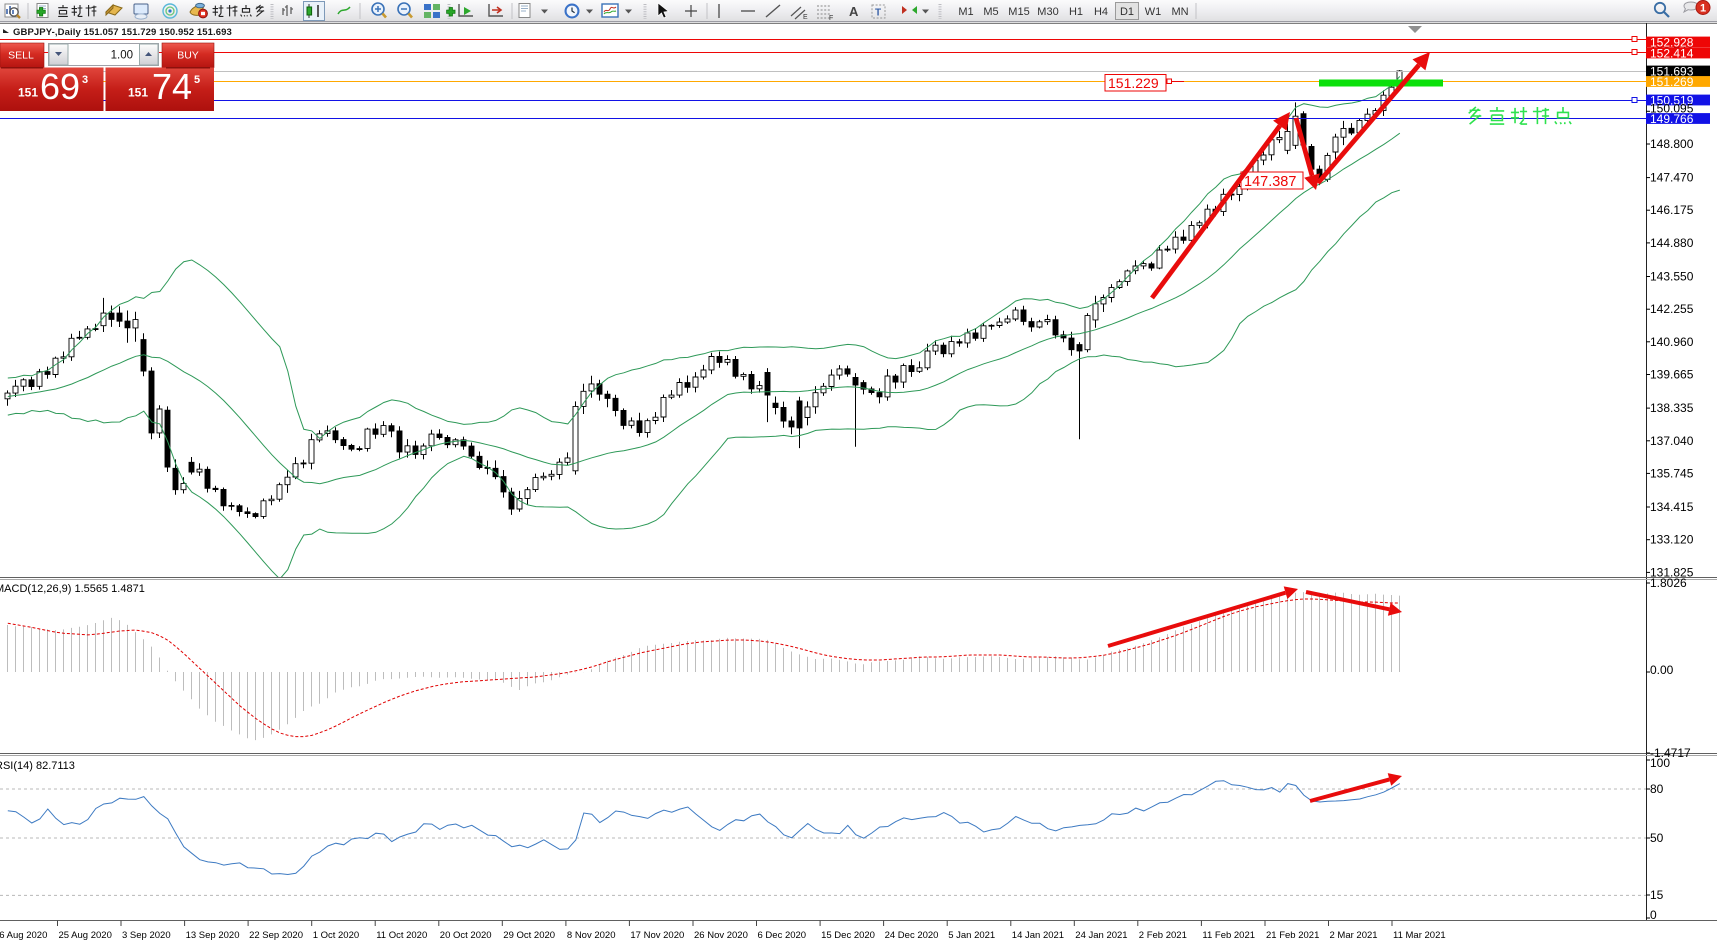  Describe the element at coordinates (831, 18) in the screenshot. I see `svg-text: F` at that location.